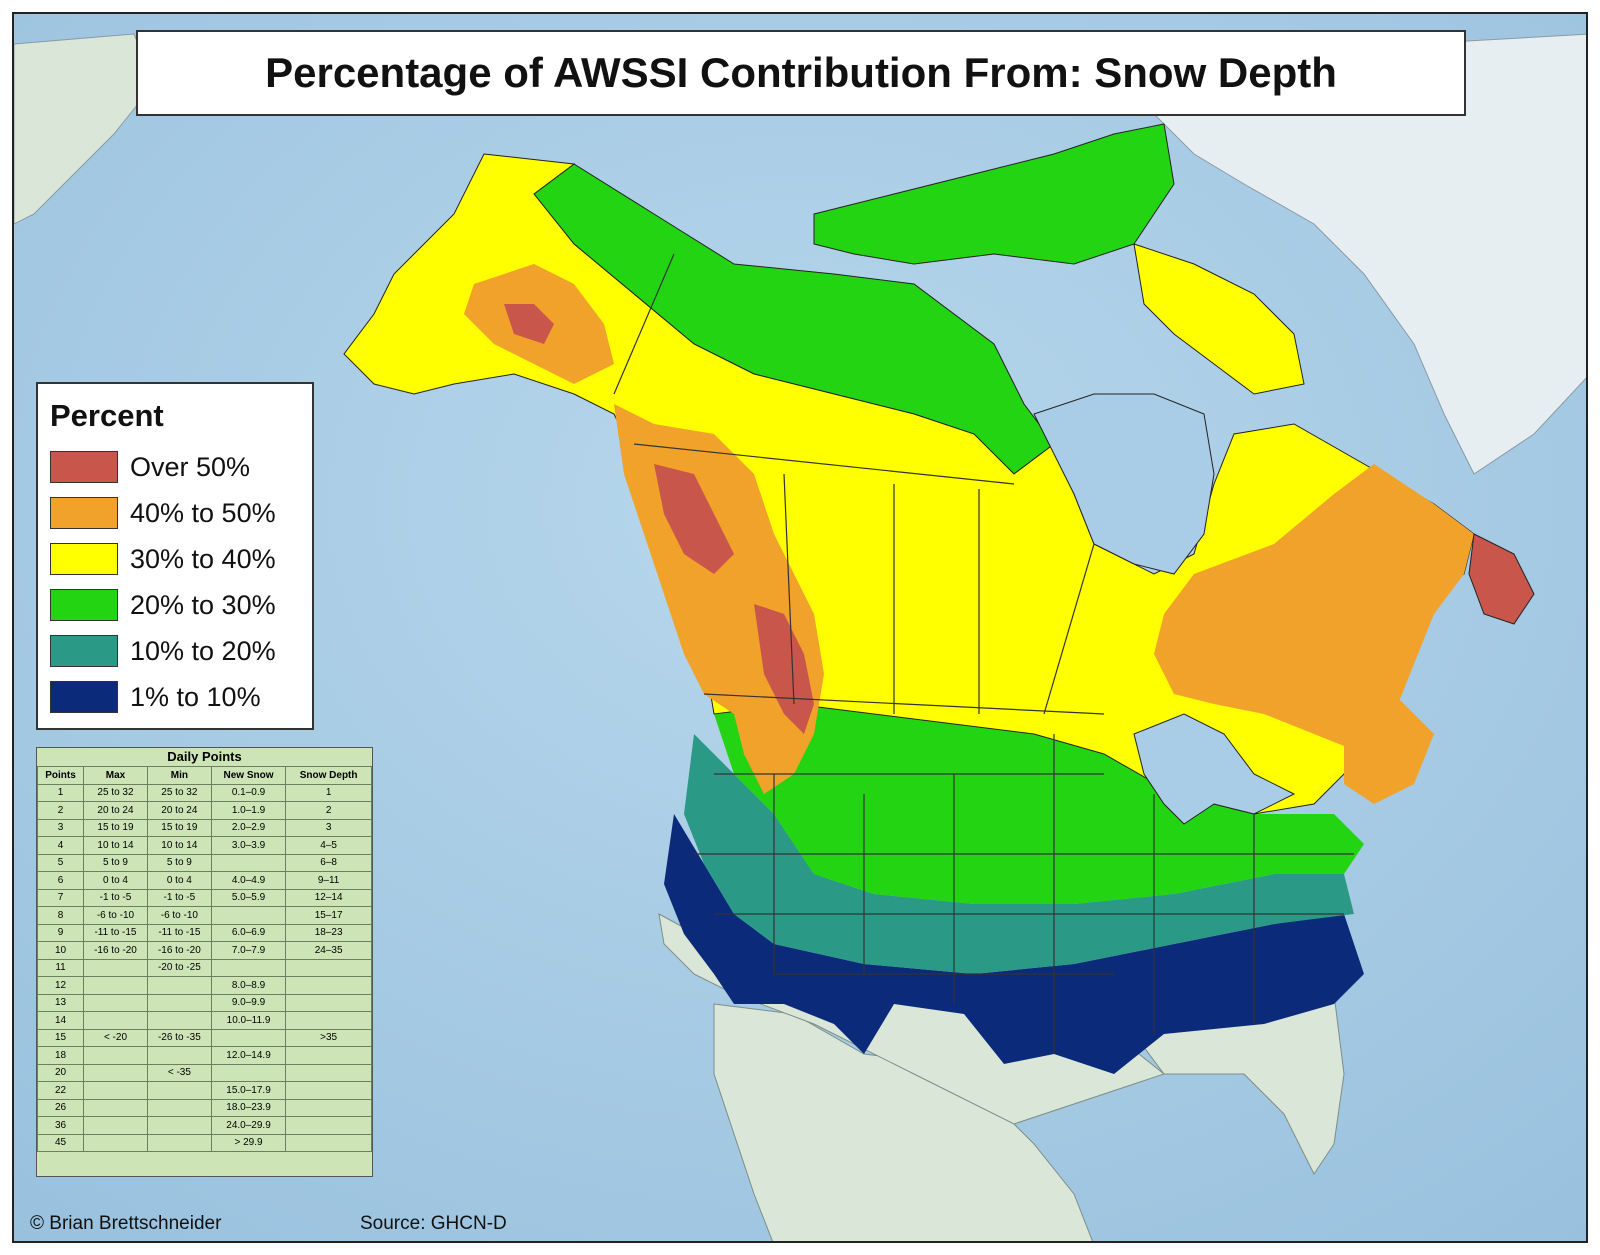 Image resolution: width=1600 pixels, height=1255 pixels. Describe the element at coordinates (60, 1090) in the screenshot. I see `table-cell: 22` at that location.